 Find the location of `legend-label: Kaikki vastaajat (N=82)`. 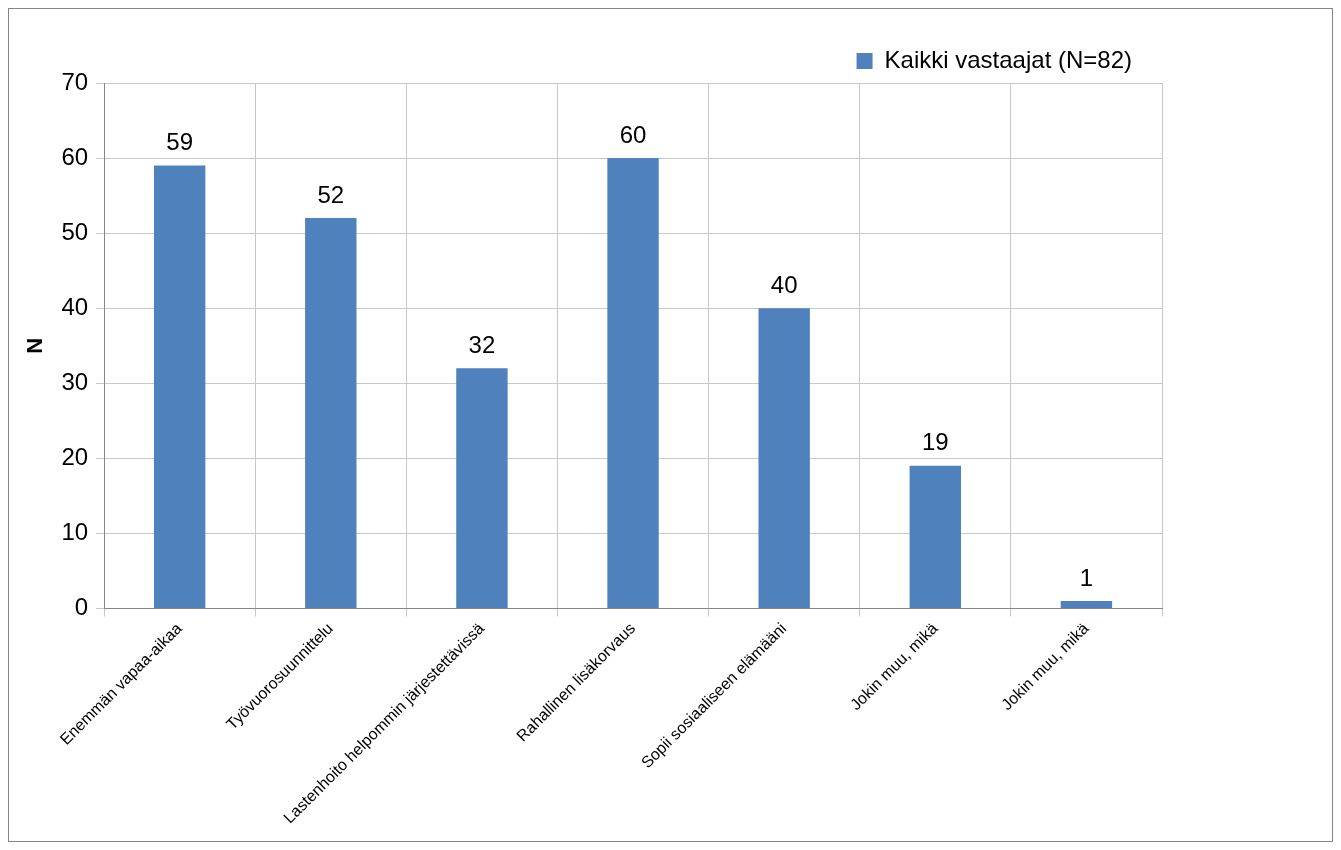

legend-label: Kaikki vastaajat (N=82) is located at coordinates (1008, 59).